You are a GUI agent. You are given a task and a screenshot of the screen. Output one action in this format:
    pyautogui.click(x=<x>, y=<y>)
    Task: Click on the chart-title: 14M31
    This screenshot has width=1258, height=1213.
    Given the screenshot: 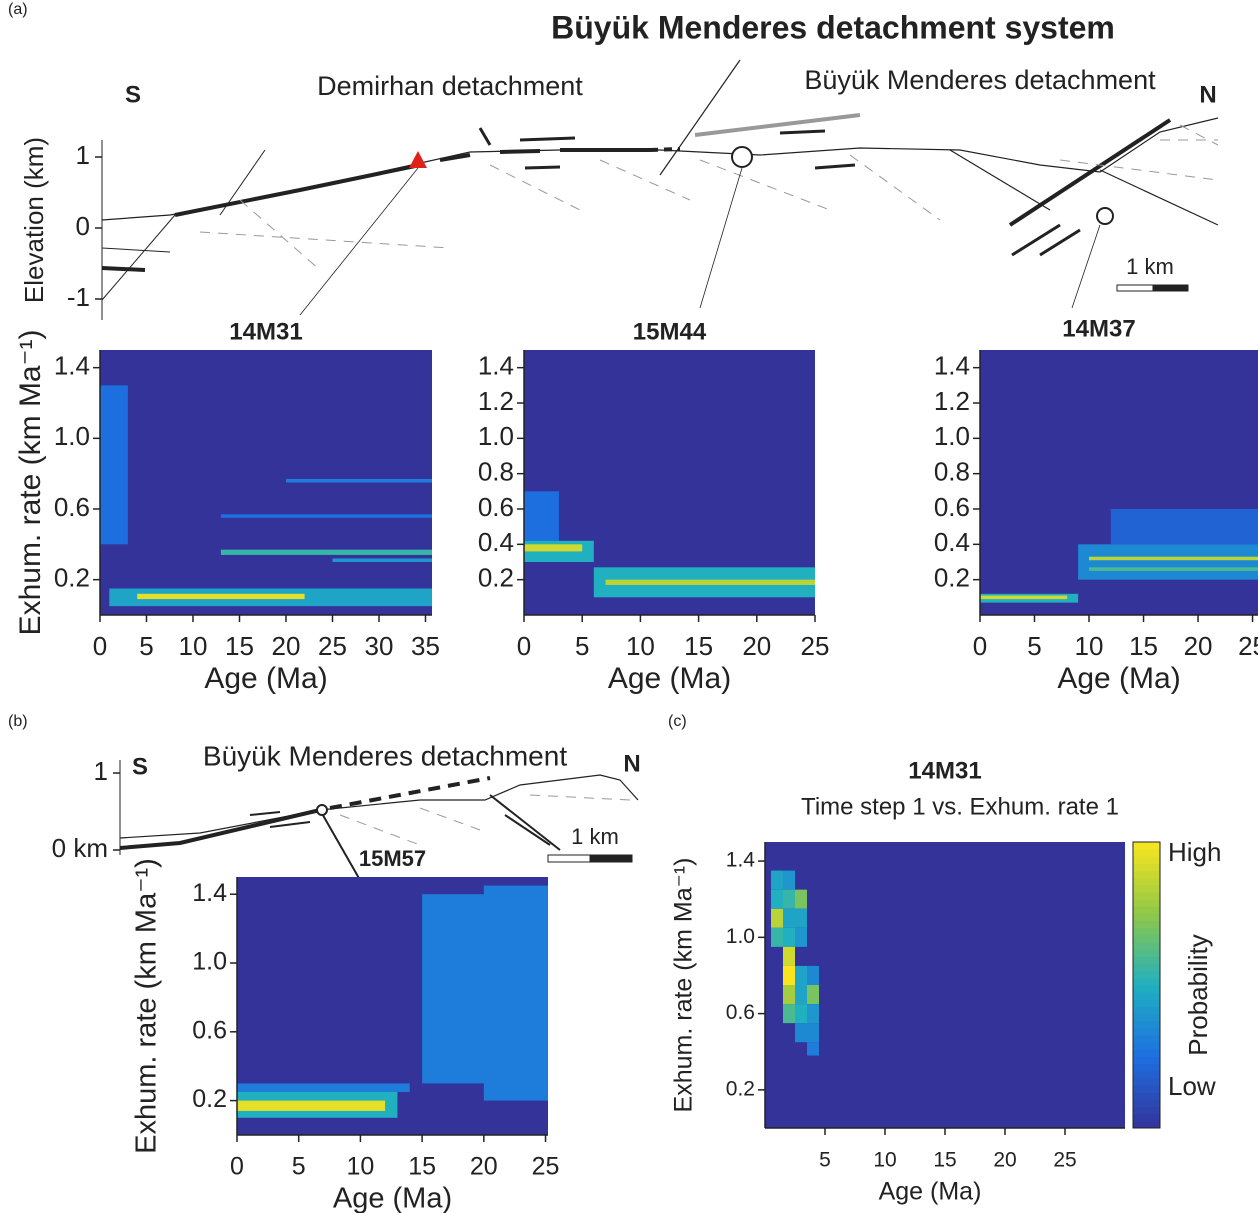 What is the action you would take?
    pyautogui.click(x=265, y=331)
    